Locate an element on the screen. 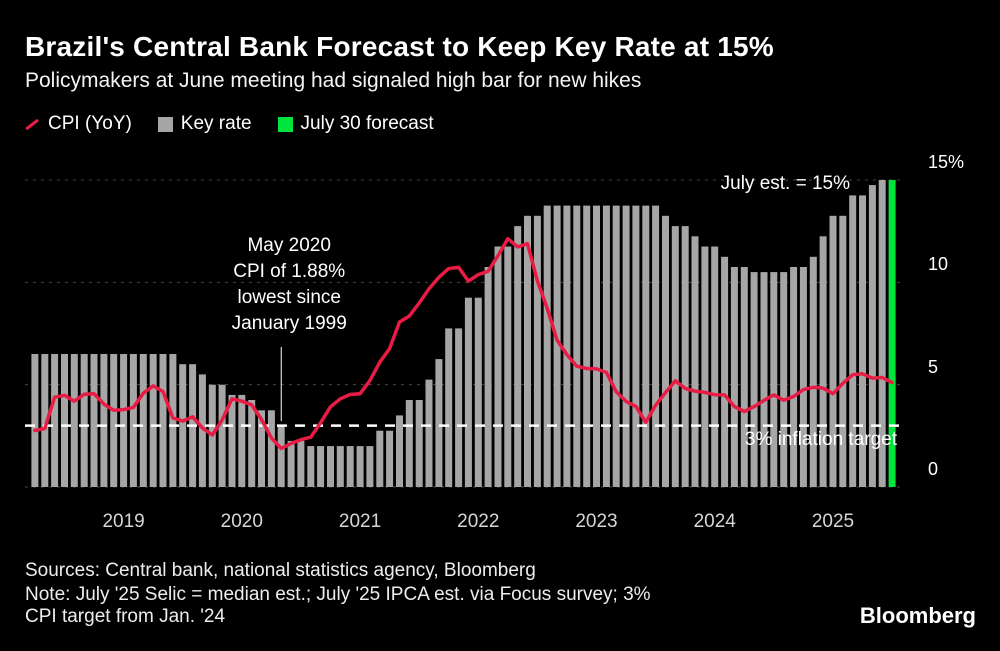 This screenshot has height=651, width=1000. annotation-may-2020-line-2: CPI of 1.88% is located at coordinates (289, 271).